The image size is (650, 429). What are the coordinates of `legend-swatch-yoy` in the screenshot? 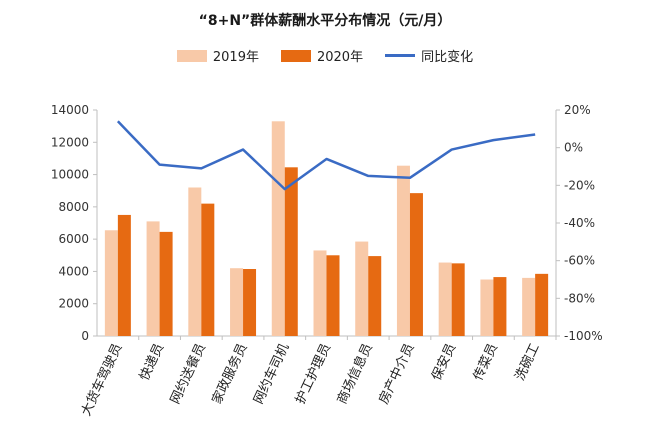 It's located at (400, 55).